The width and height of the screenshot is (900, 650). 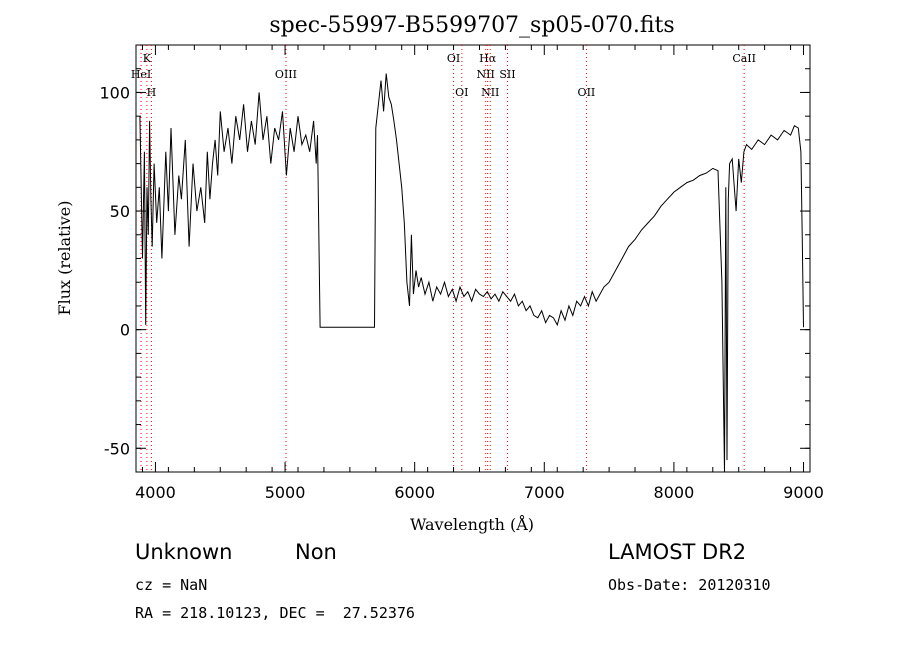 What do you see at coordinates (155, 492) in the screenshot?
I see `x-tick-label-0: 4000` at bounding box center [155, 492].